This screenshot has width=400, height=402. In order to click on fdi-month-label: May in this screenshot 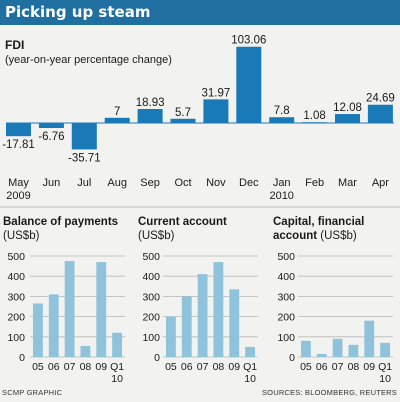, I will do `click(18, 183)`.